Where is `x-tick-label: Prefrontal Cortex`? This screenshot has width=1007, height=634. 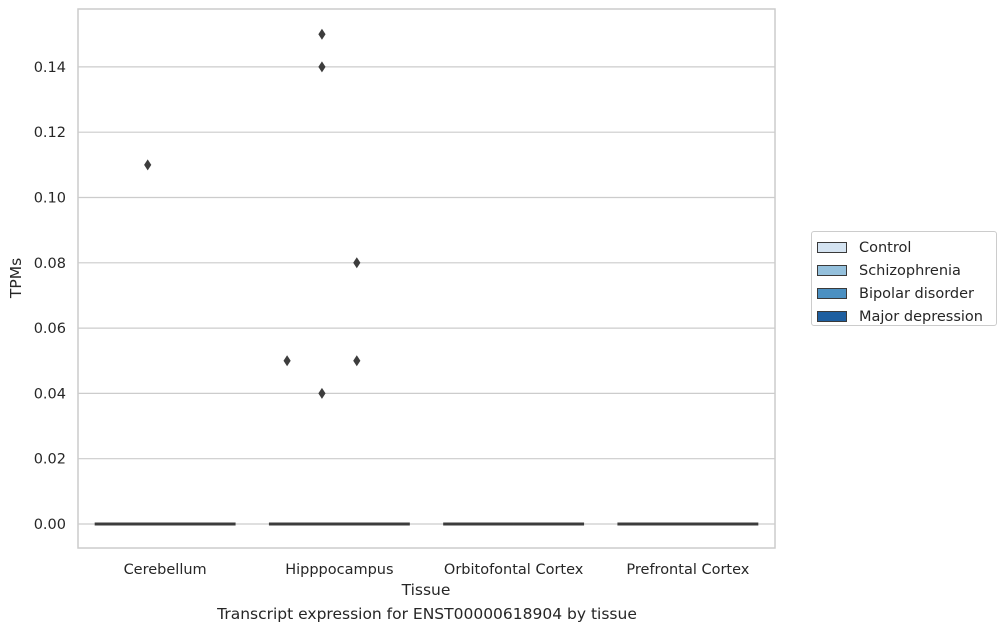
x-tick-label: Prefrontal Cortex is located at coordinates (687, 570).